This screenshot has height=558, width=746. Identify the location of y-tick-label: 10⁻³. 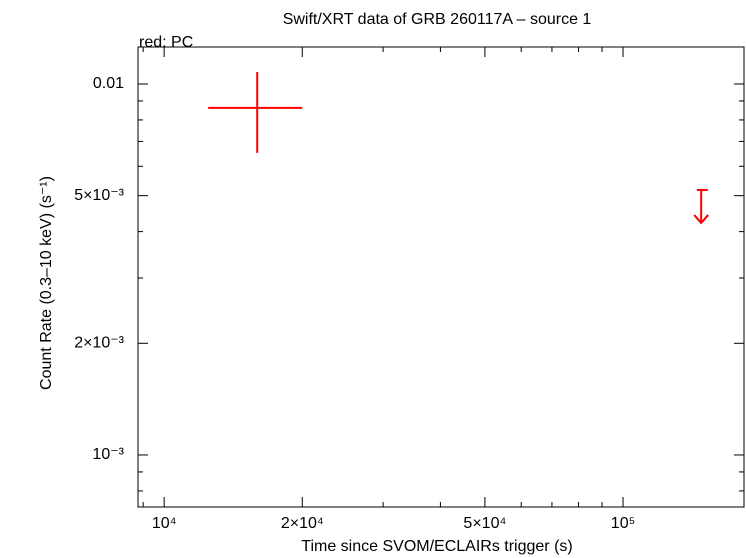
(108, 454).